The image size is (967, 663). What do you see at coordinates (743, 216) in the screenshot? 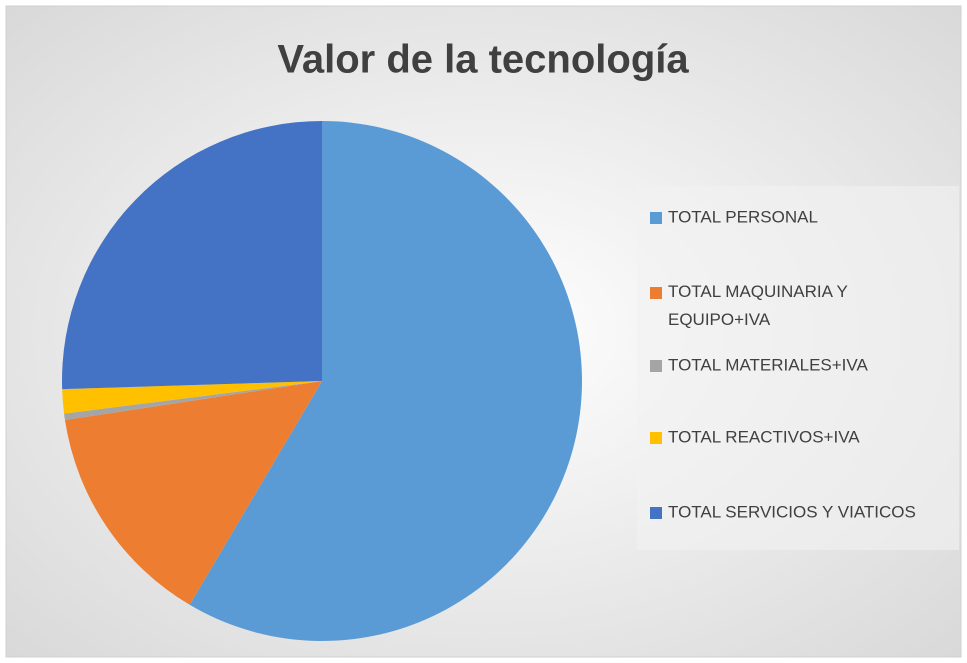
I see `legend-label: TOTAL PERSONAL` at bounding box center [743, 216].